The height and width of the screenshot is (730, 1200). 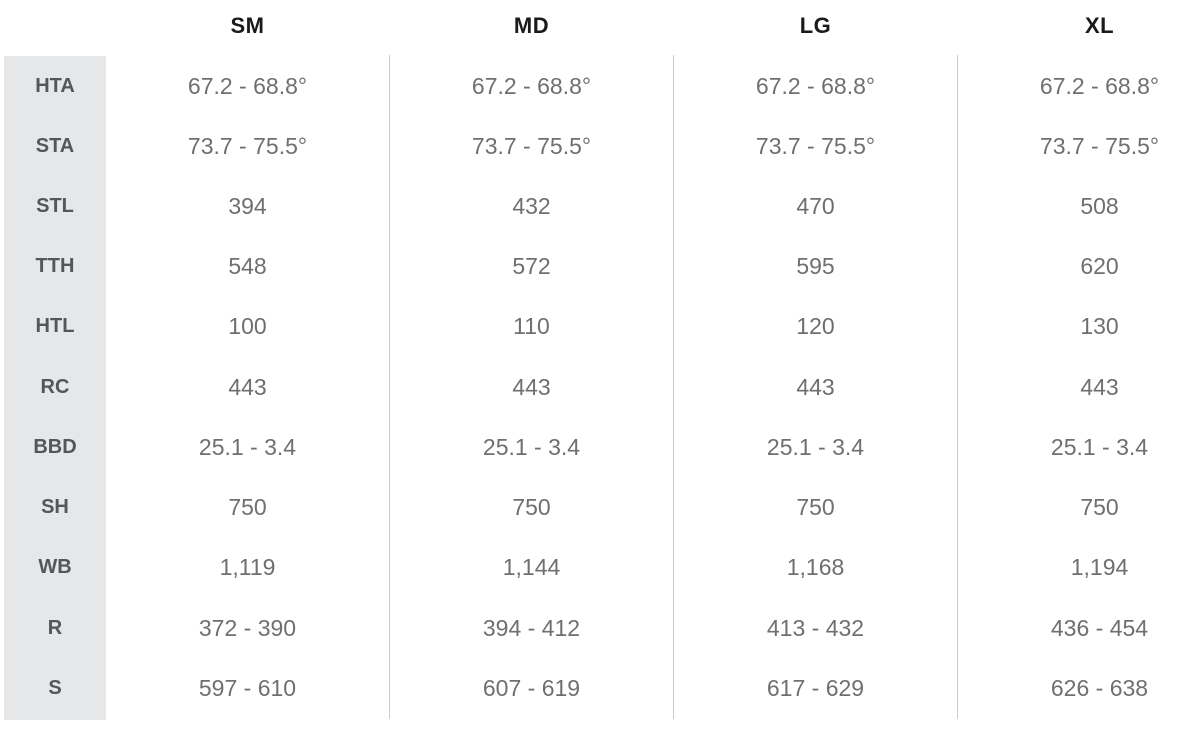 What do you see at coordinates (55, 86) in the screenshot?
I see `row-label: HTA` at bounding box center [55, 86].